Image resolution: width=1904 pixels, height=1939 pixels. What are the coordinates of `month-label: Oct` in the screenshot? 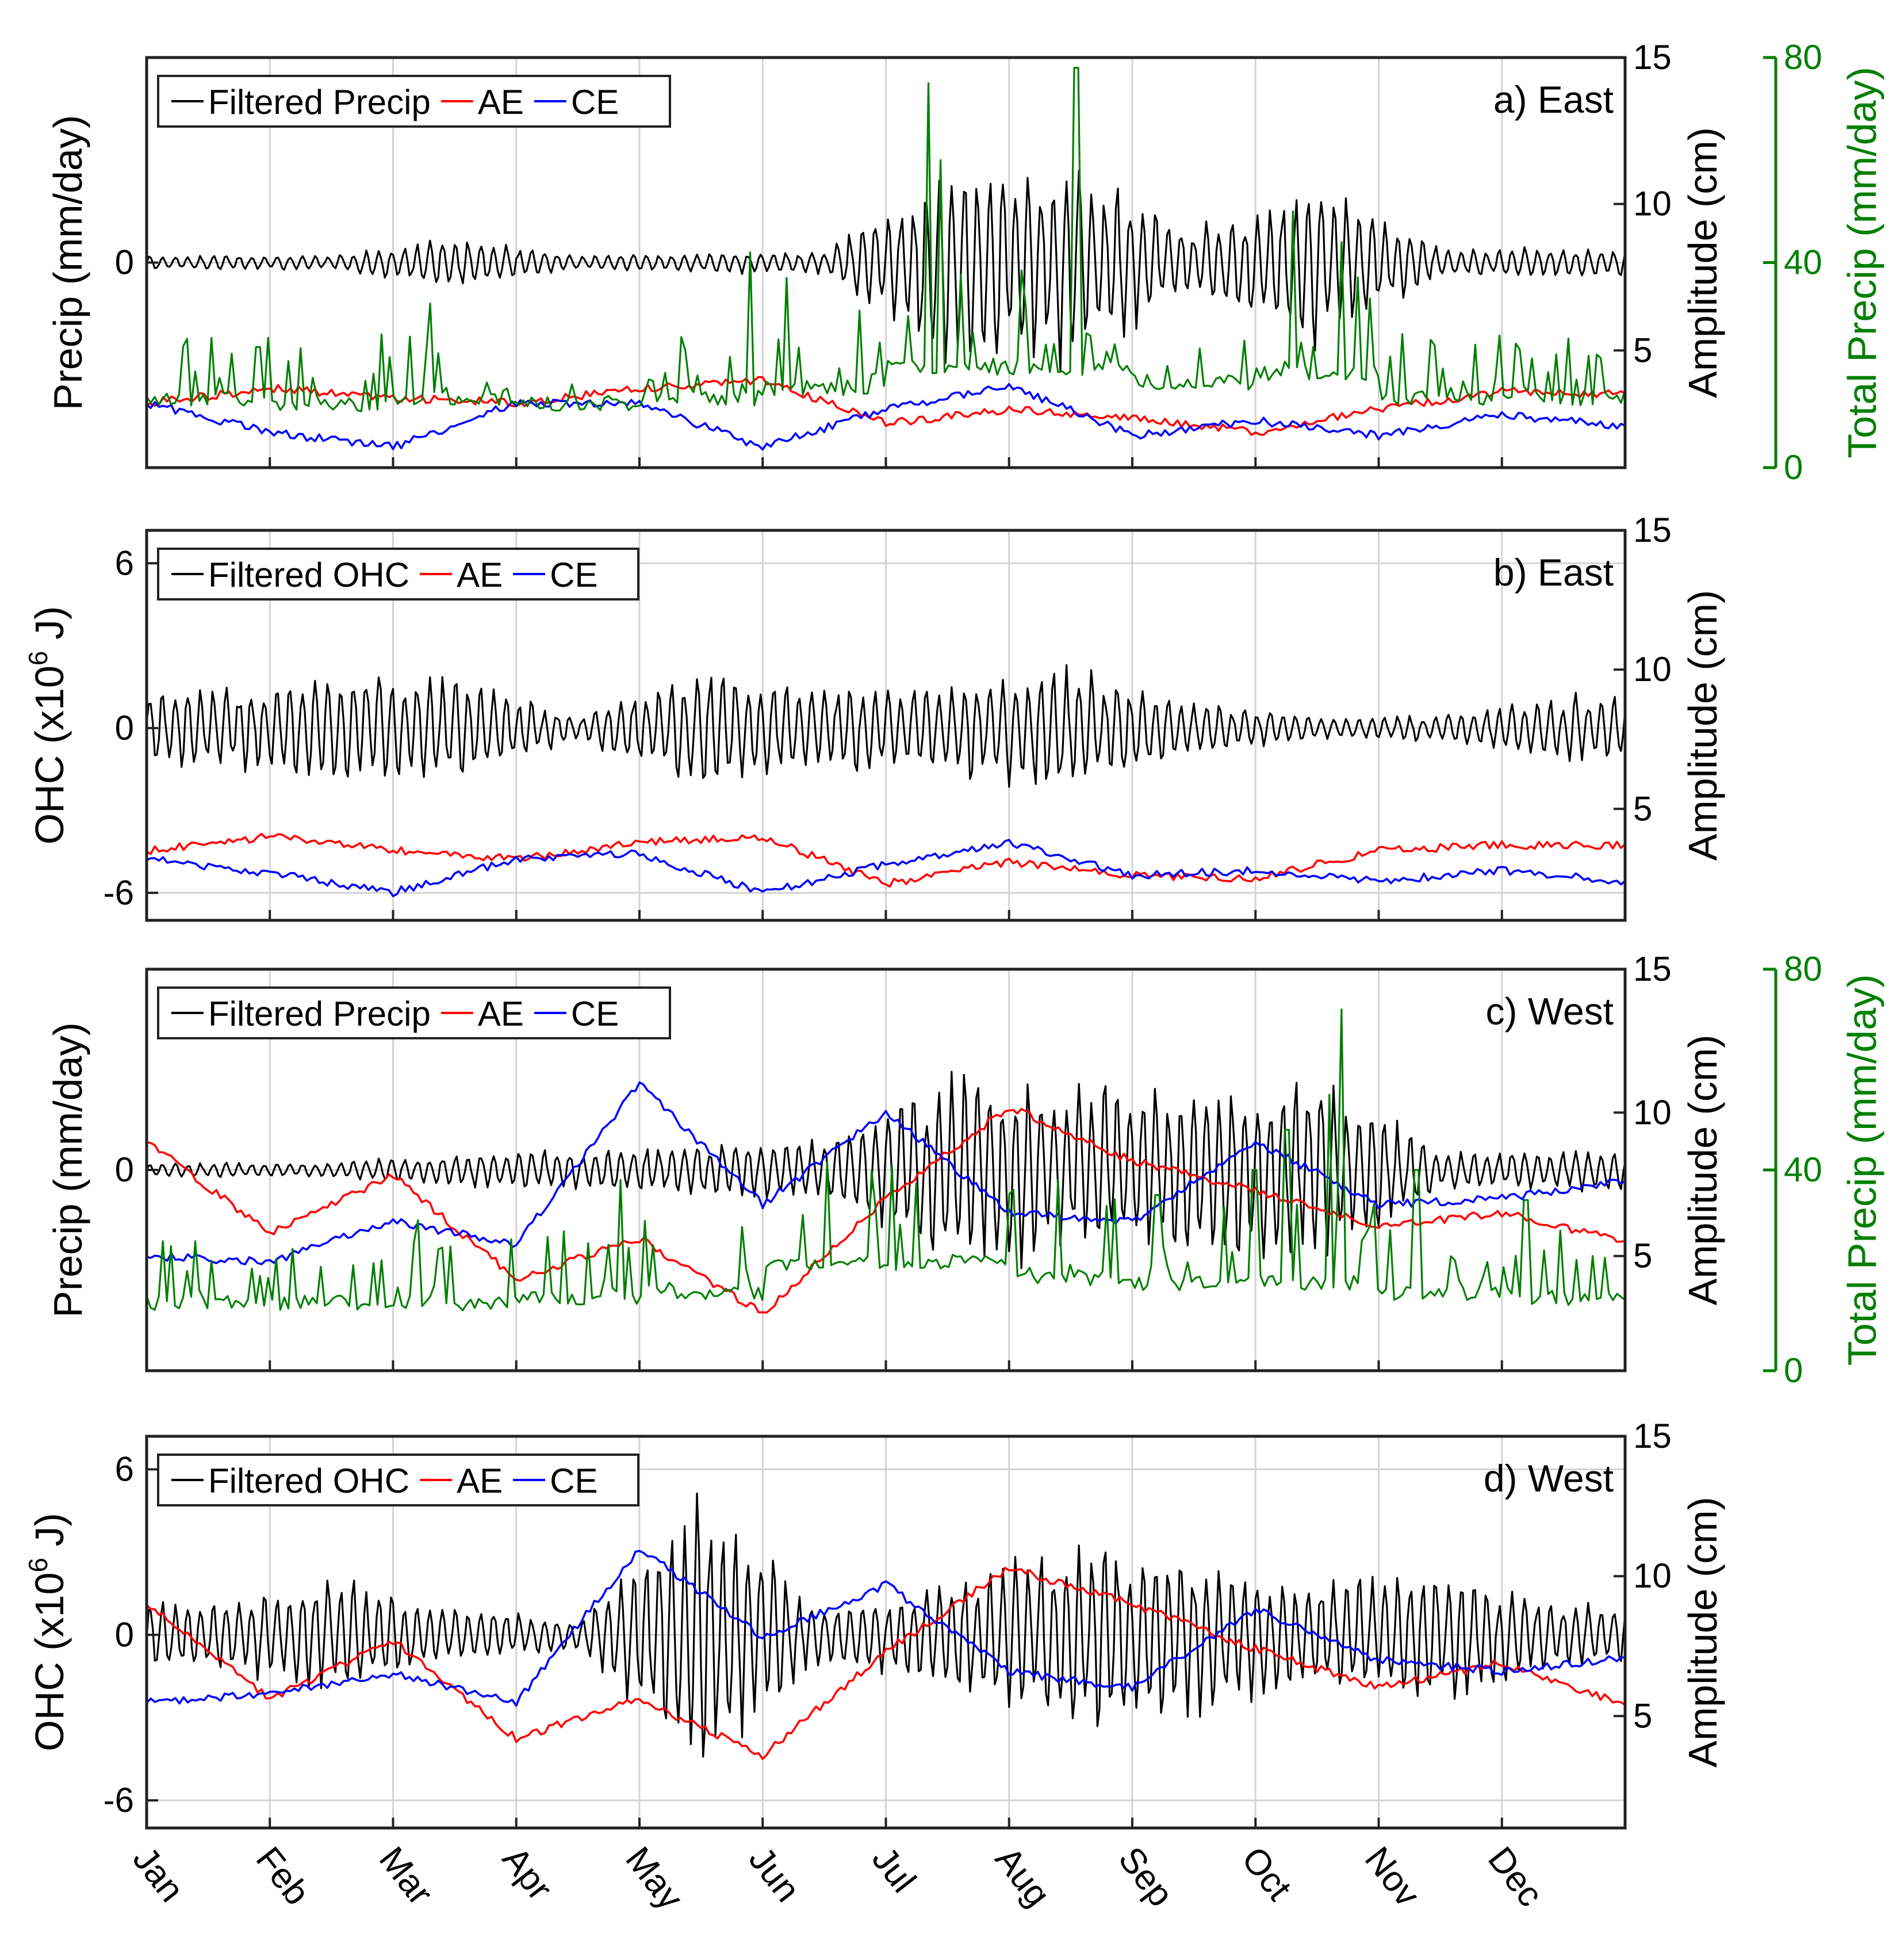 It's located at (1267, 1873).